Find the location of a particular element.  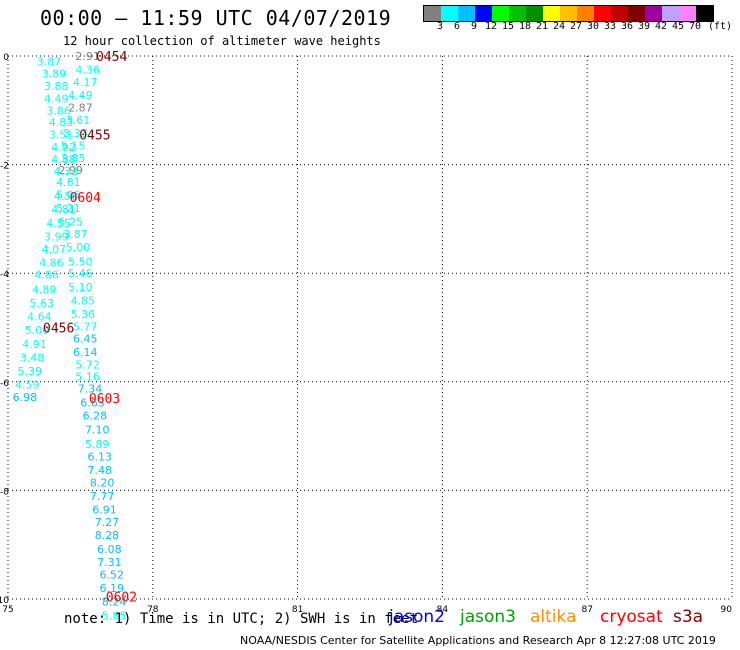

y-tick-label: -2 is located at coordinates (4, 167).